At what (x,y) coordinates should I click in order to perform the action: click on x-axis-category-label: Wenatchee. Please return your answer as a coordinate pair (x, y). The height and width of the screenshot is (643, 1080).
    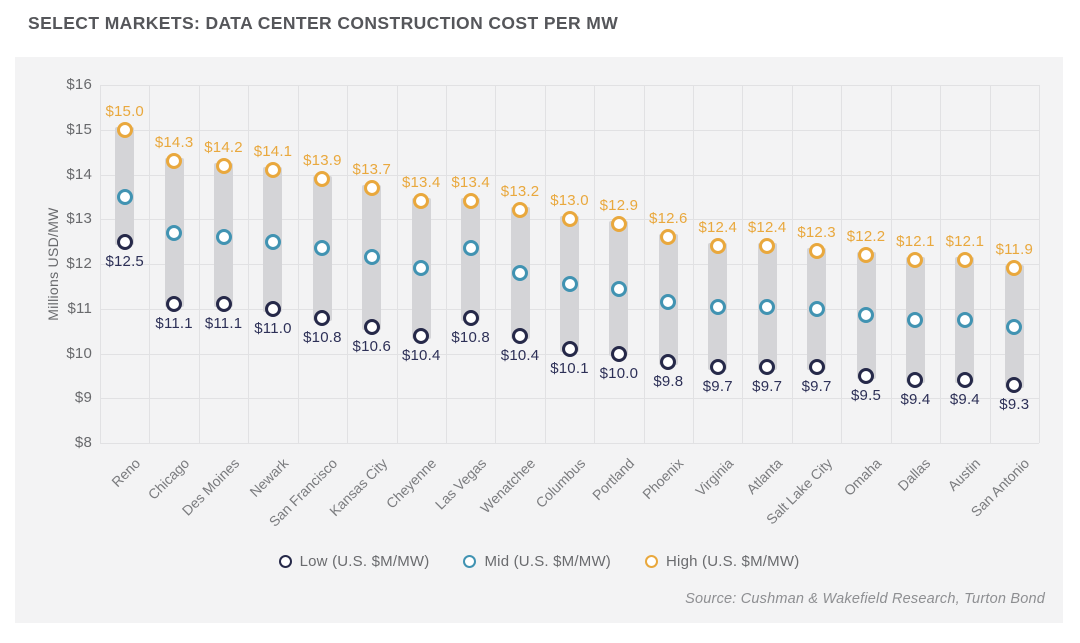
    Looking at the image, I should click on (508, 486).